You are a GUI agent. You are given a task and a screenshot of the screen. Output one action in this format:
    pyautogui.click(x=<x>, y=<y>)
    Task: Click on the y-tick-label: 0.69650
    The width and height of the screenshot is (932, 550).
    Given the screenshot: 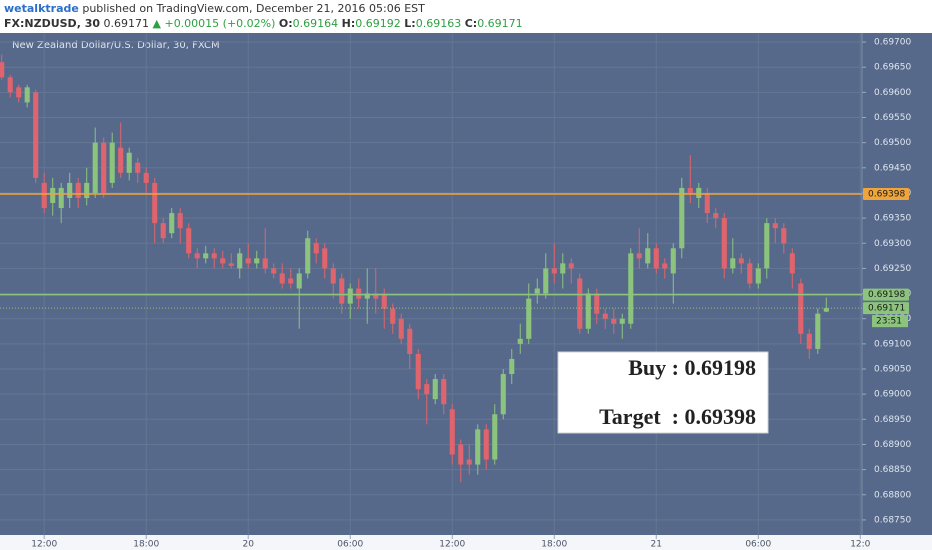 What is the action you would take?
    pyautogui.click(x=892, y=68)
    